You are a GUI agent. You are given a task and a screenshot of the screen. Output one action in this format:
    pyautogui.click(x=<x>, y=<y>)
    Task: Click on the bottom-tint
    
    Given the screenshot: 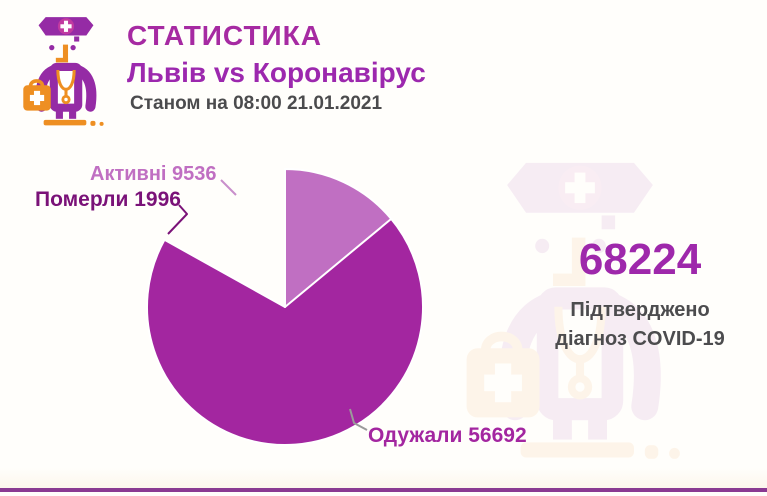 What is the action you would take?
    pyautogui.click(x=383, y=478)
    